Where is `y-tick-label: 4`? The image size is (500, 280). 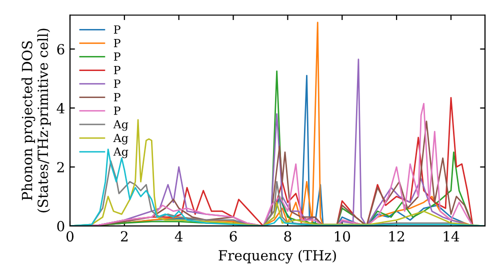
y-tick-label: 4 is located at coordinates (60, 108).